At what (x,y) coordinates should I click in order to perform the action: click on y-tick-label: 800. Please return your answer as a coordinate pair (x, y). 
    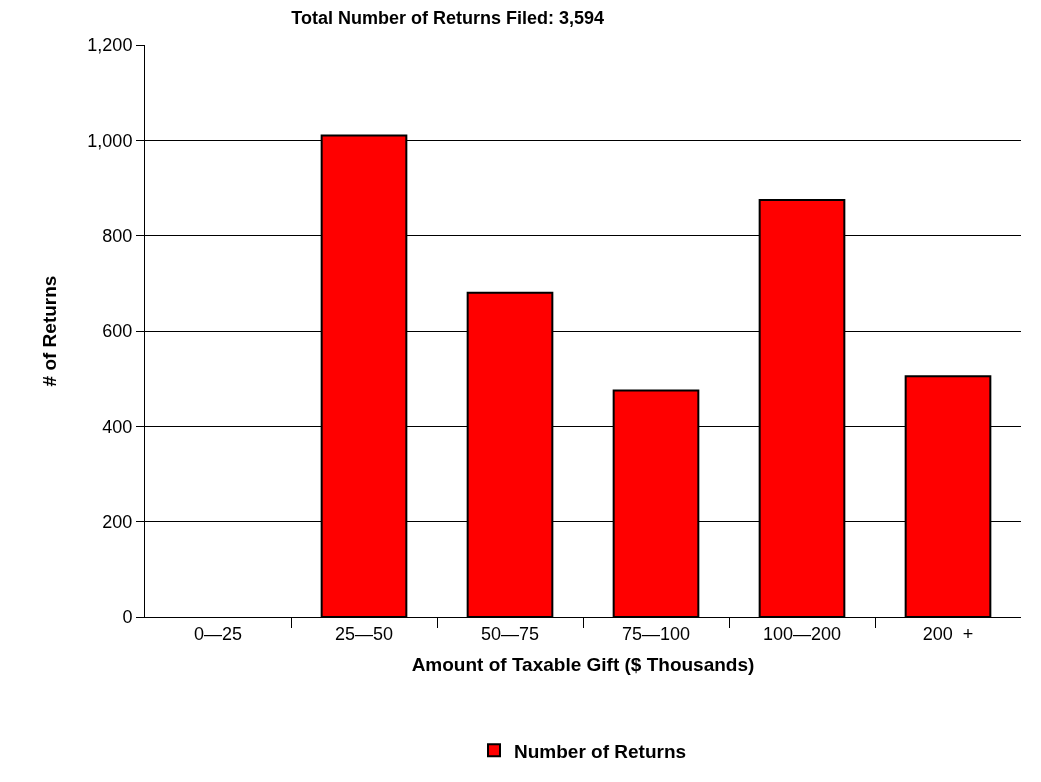
    Looking at the image, I should click on (117, 235).